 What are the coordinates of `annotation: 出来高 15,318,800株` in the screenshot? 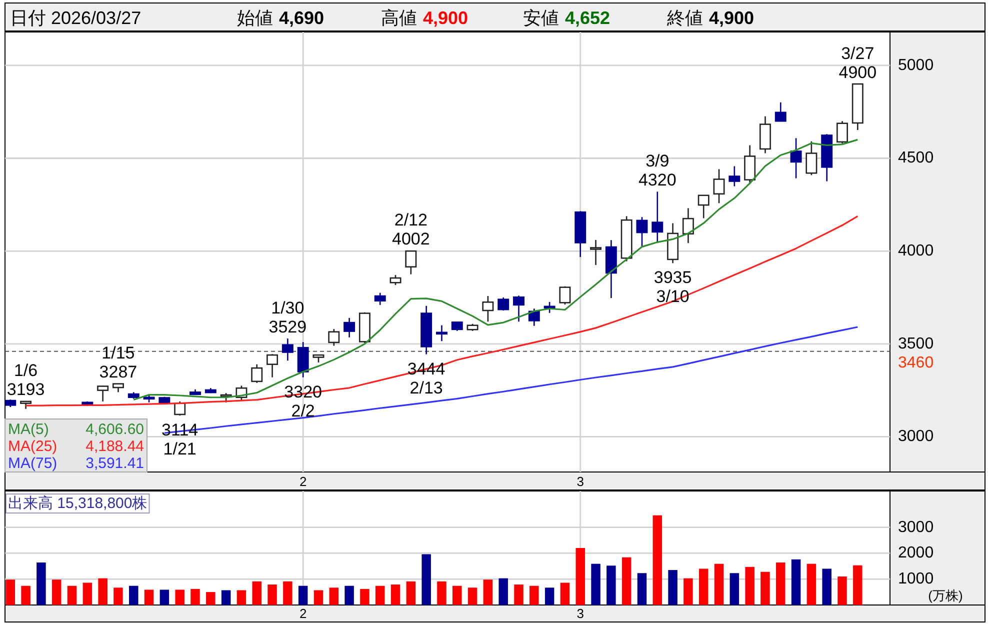 It's located at (78, 503).